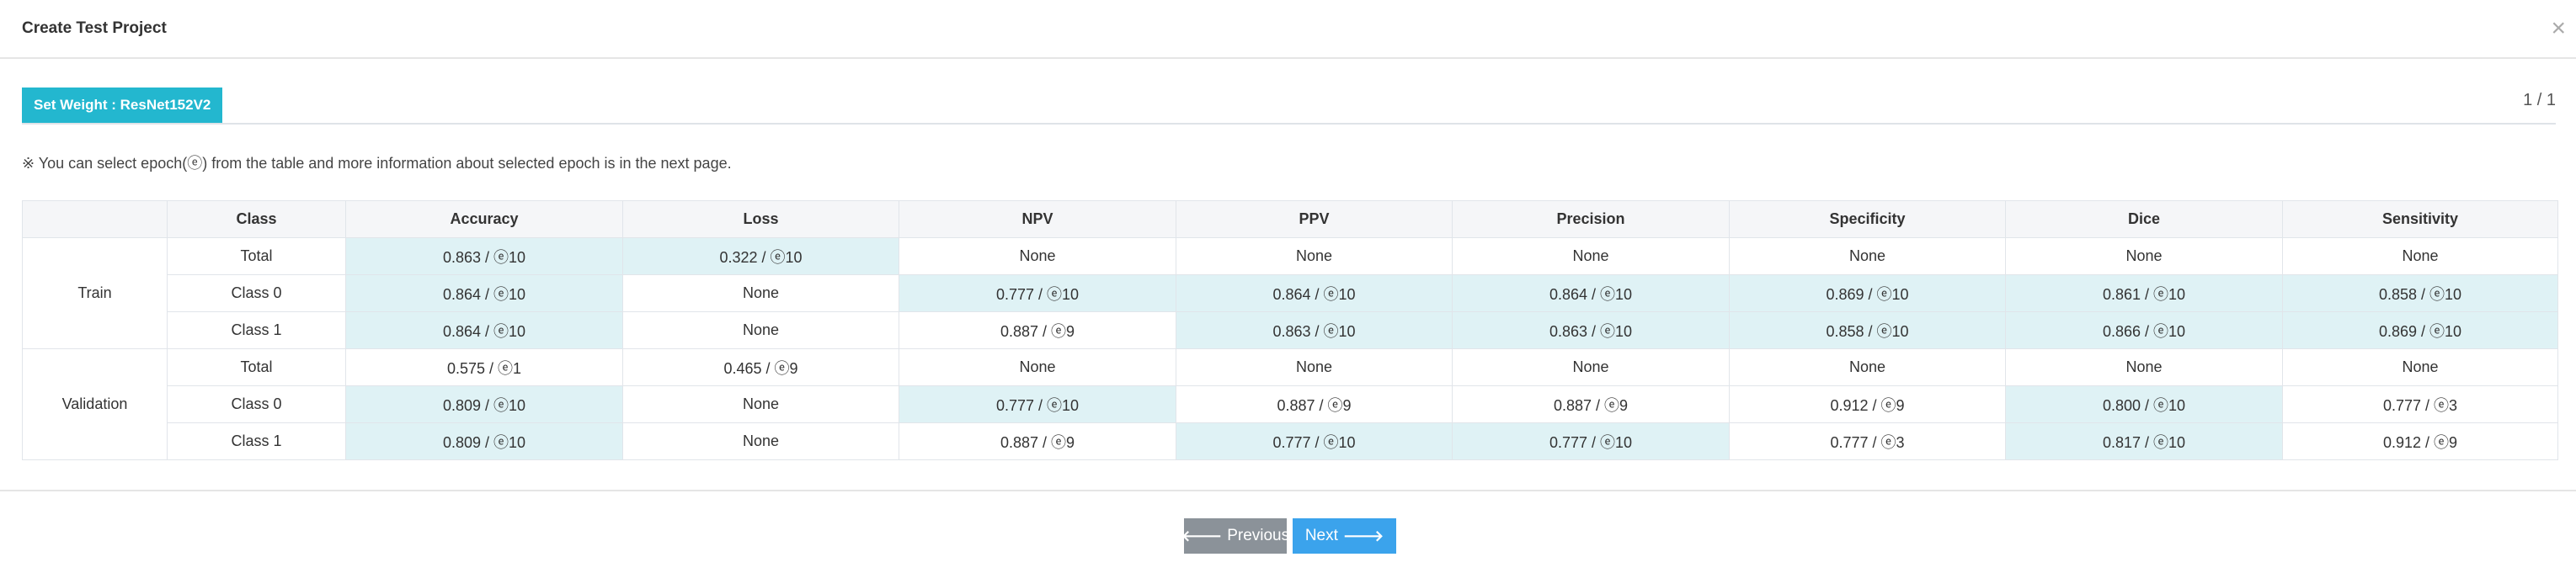 This screenshot has width=2576, height=573. I want to click on column-header: Dice, so click(2144, 219).